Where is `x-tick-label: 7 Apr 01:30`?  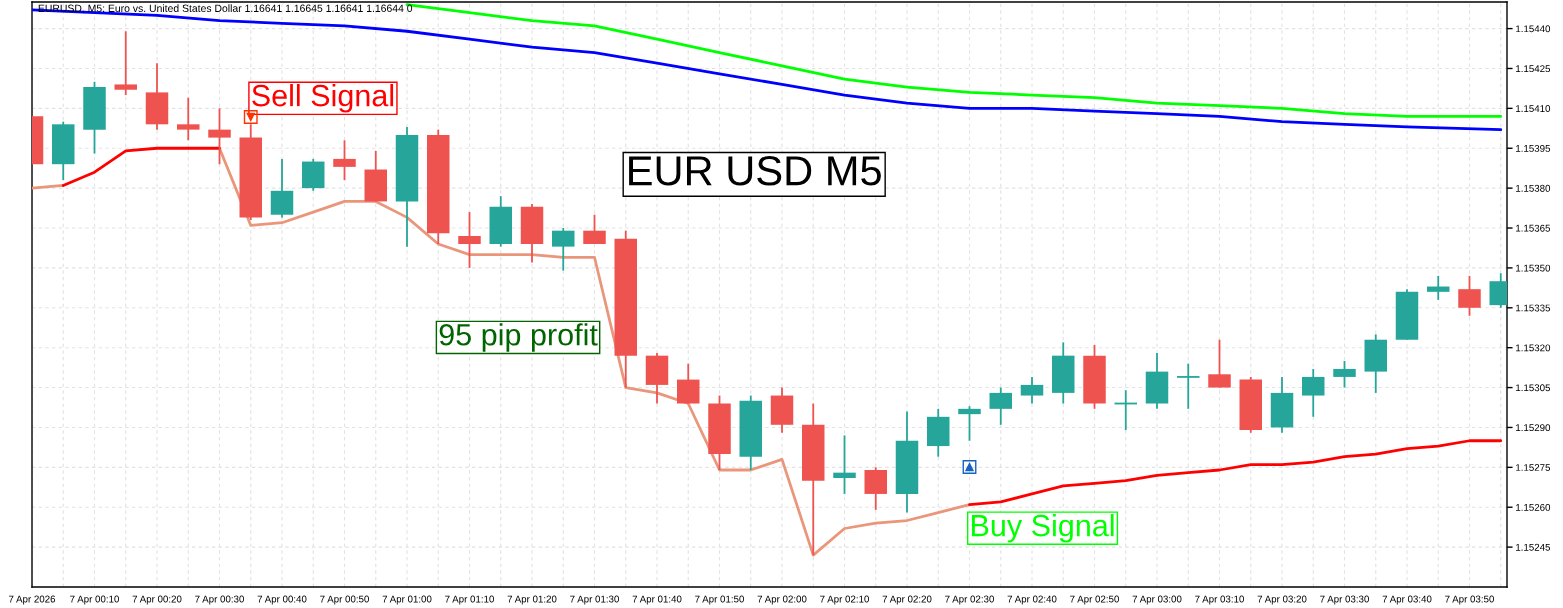 x-tick-label: 7 Apr 01:30 is located at coordinates (594, 600).